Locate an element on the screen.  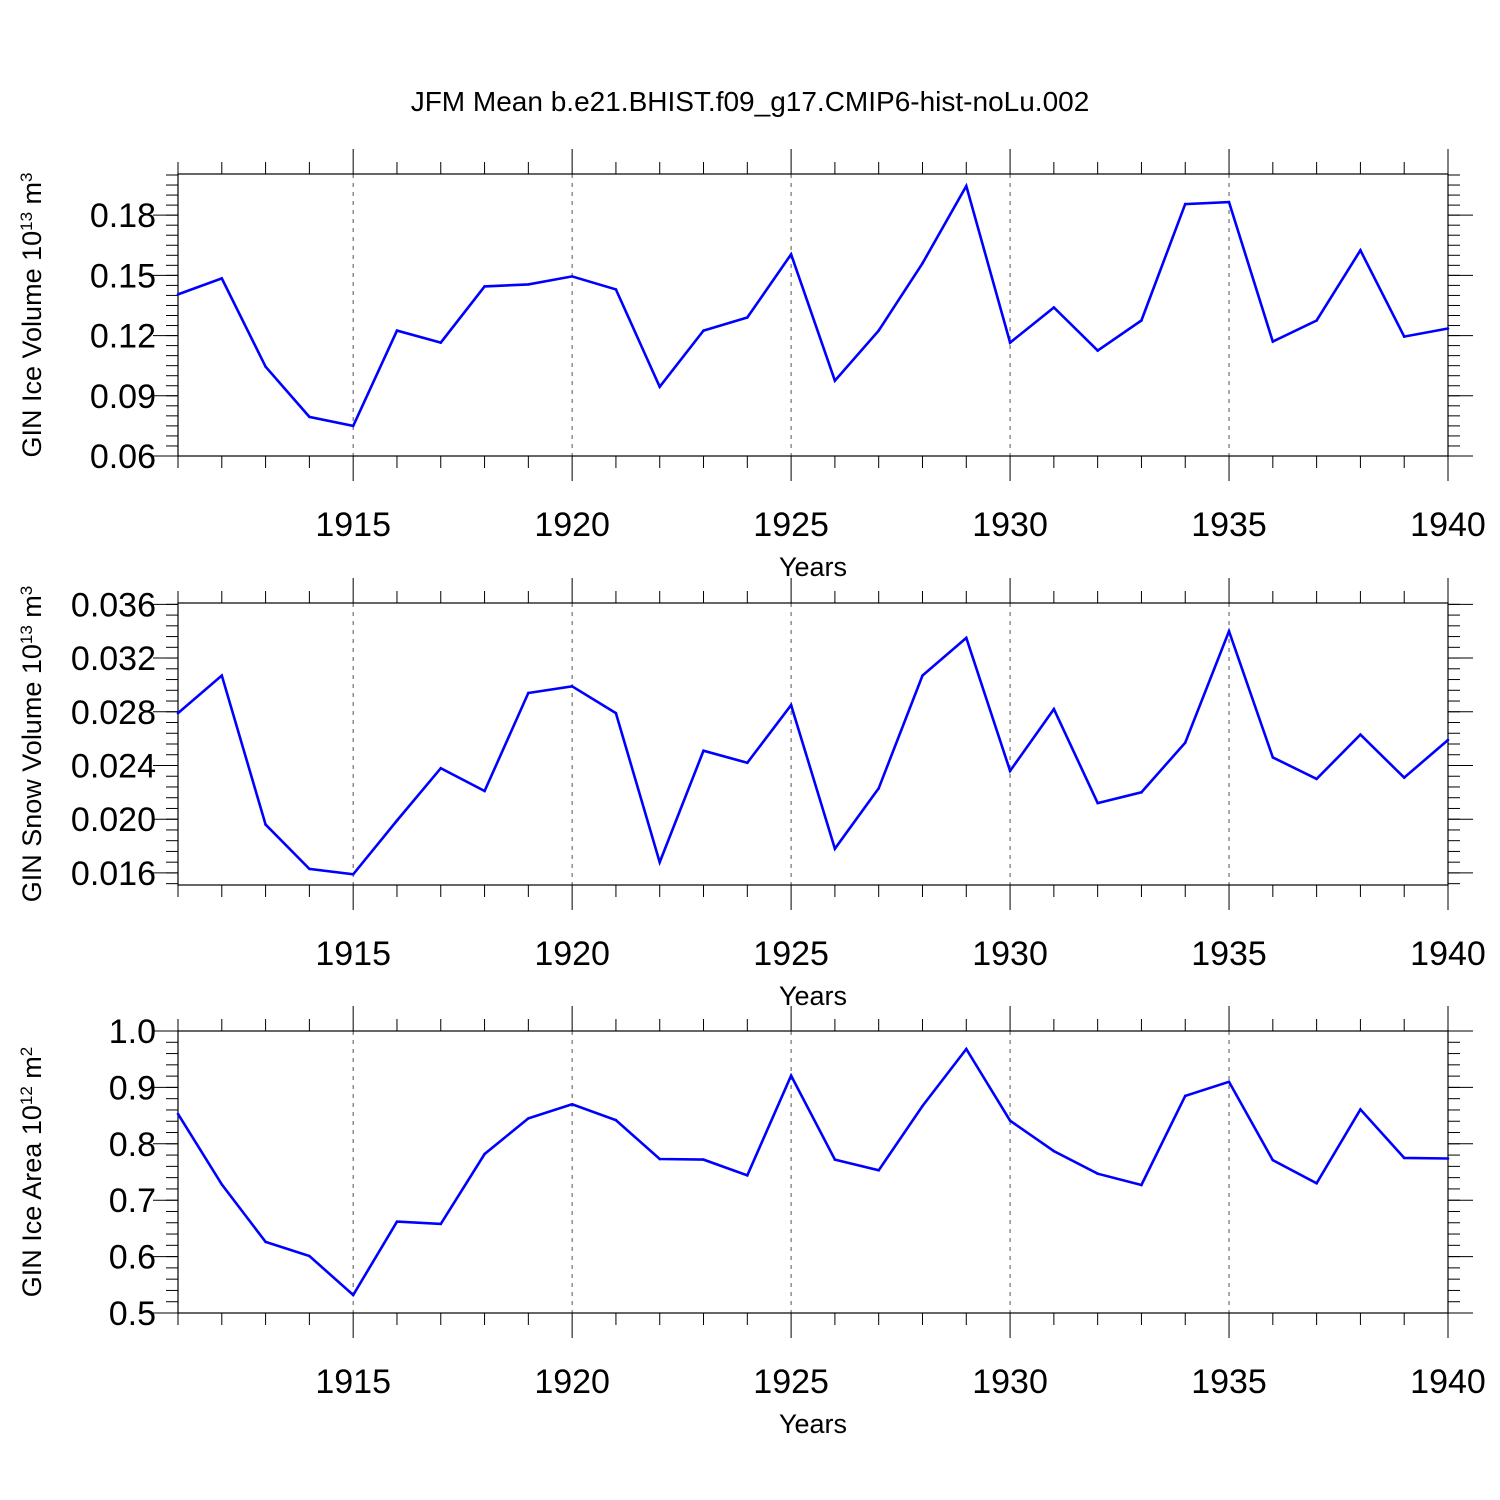
y-tick-label: 0.09 is located at coordinates (123, 397).